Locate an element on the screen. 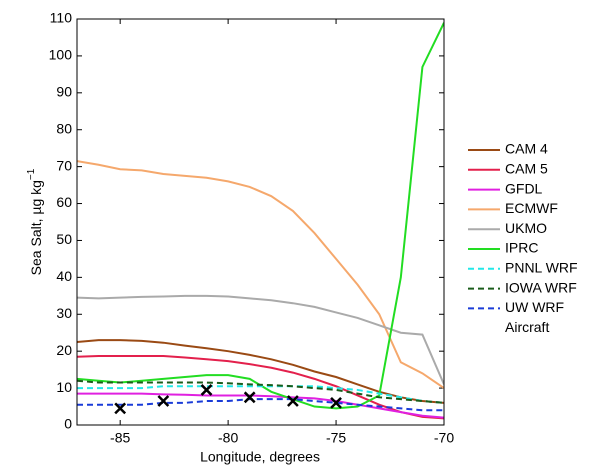 The width and height of the screenshot is (615, 468). y-tick-label: 80 is located at coordinates (64, 128).